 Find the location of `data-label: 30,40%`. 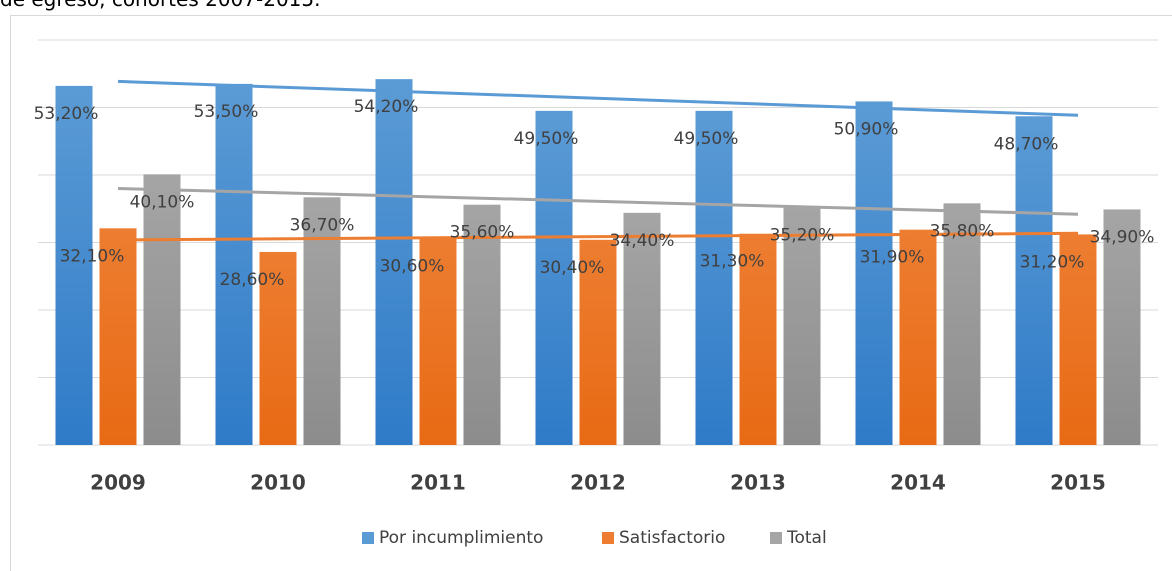

data-label: 30,40% is located at coordinates (572, 268).